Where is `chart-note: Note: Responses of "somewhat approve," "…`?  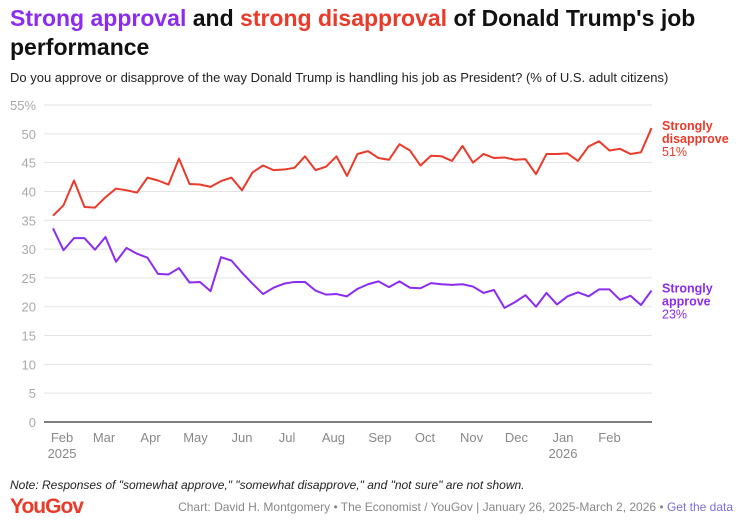 chart-note: Note: Responses of "somewhat approve," "… is located at coordinates (267, 485).